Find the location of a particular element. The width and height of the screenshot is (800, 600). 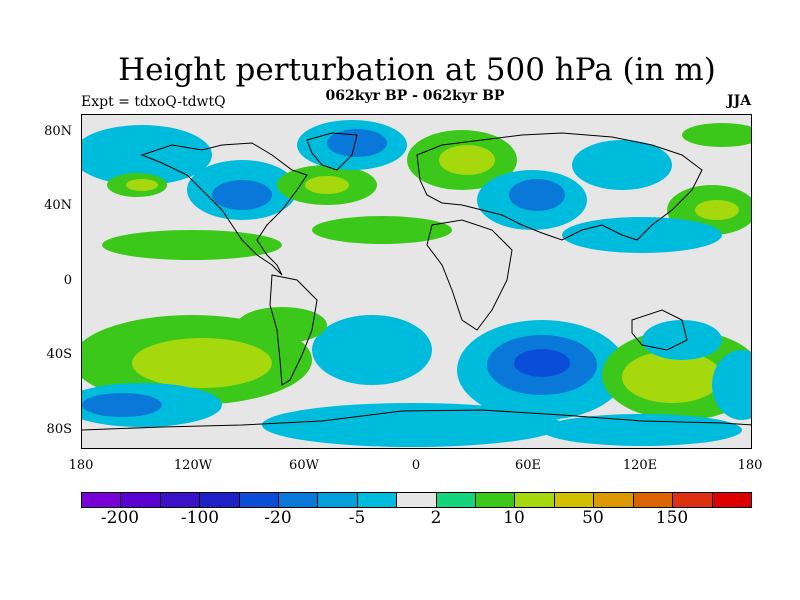

season-label: JJA is located at coordinates (739, 101).